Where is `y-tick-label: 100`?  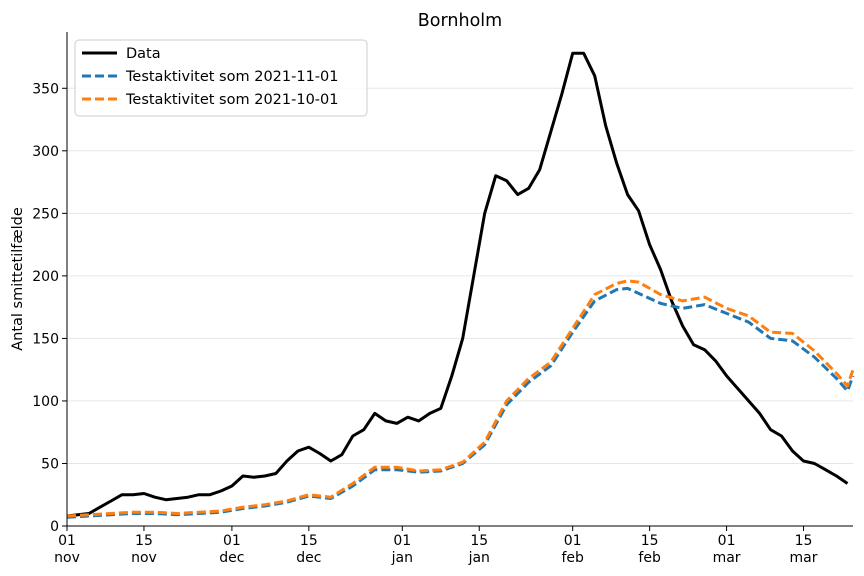 y-tick-label: 100 is located at coordinates (45, 402).